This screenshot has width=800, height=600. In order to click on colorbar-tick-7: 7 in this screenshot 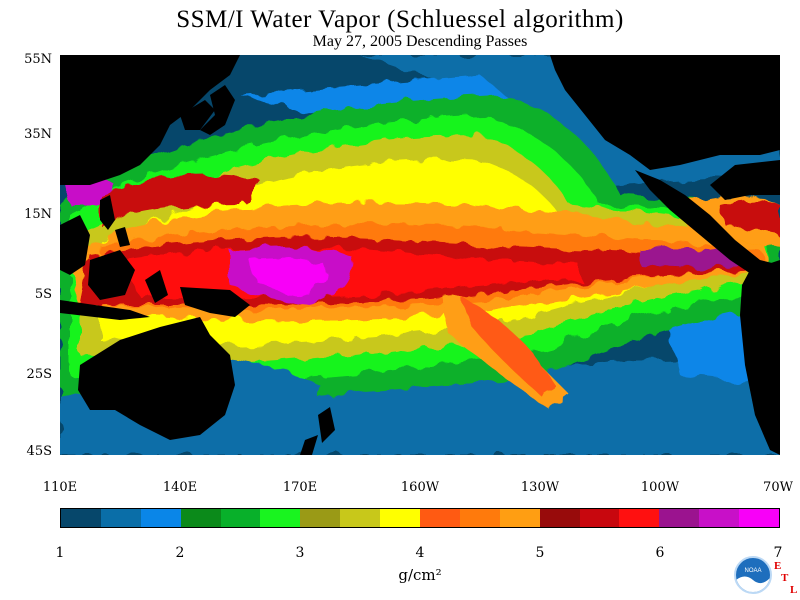, I will do `click(778, 553)`.